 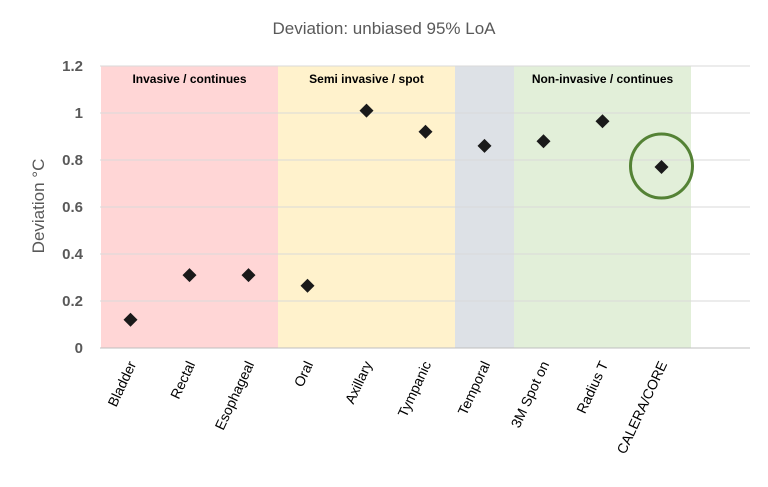 What do you see at coordinates (189, 79) in the screenshot?
I see `region-label-0: Invasive / continues` at bounding box center [189, 79].